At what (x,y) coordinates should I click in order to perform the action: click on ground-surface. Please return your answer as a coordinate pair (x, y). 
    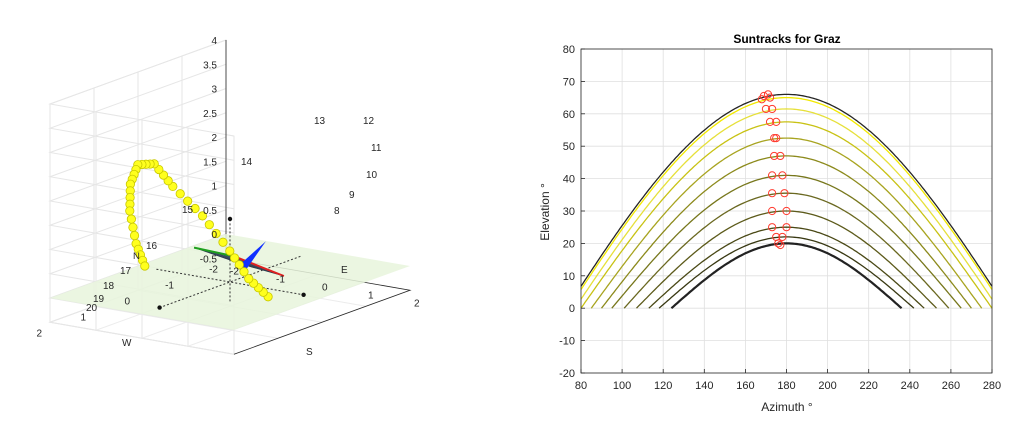
    Looking at the image, I should click on (230, 282).